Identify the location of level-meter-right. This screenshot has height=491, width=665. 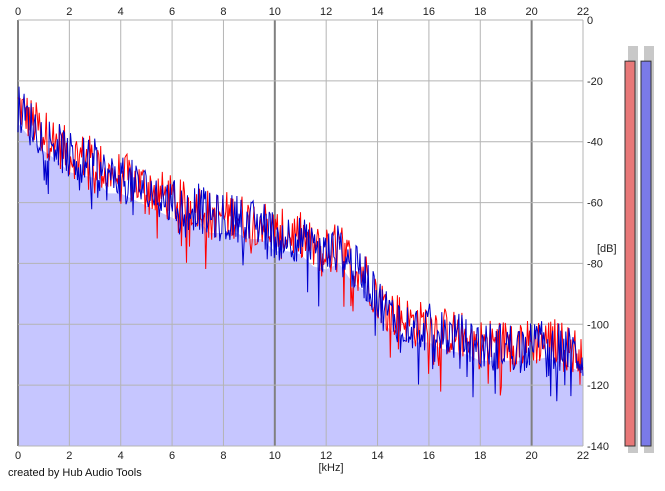
(646, 253).